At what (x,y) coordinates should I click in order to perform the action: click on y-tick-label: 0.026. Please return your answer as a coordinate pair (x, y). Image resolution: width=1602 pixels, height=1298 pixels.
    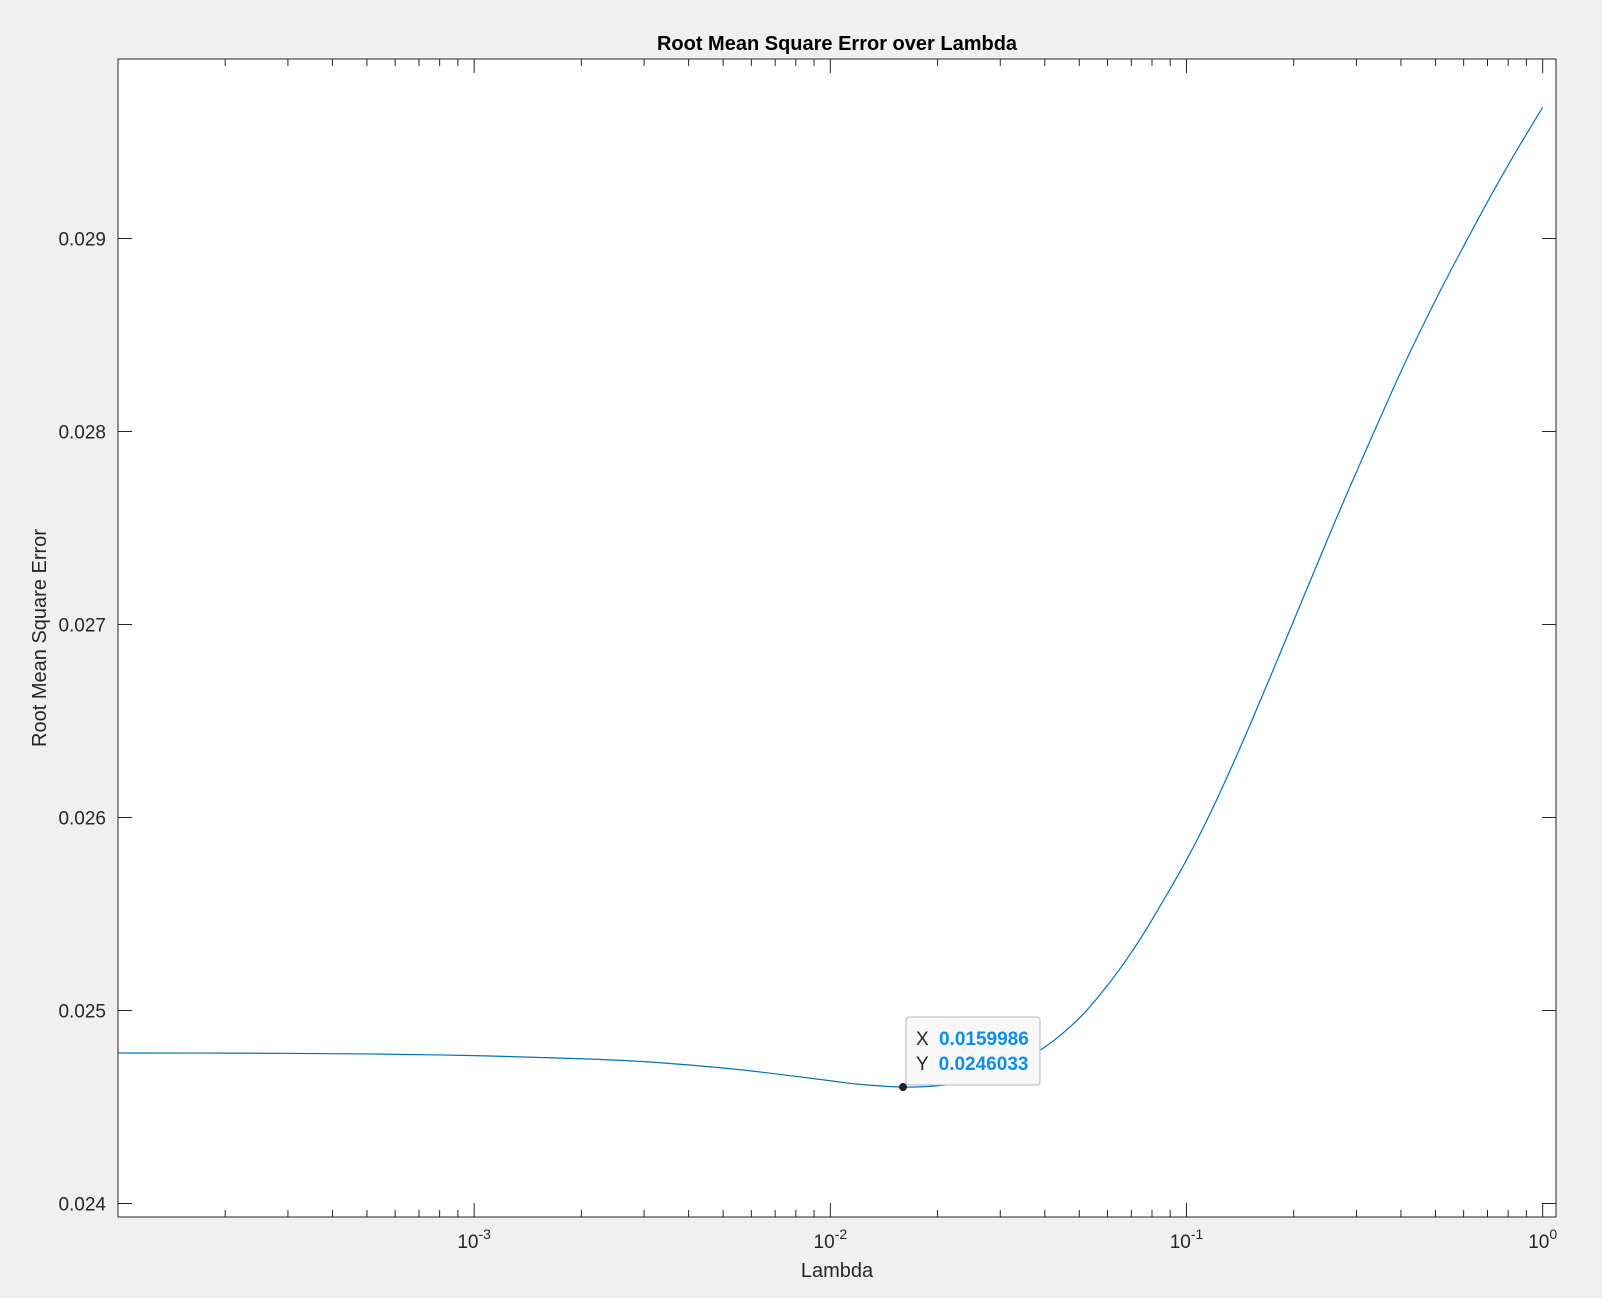
    Looking at the image, I should click on (82, 818).